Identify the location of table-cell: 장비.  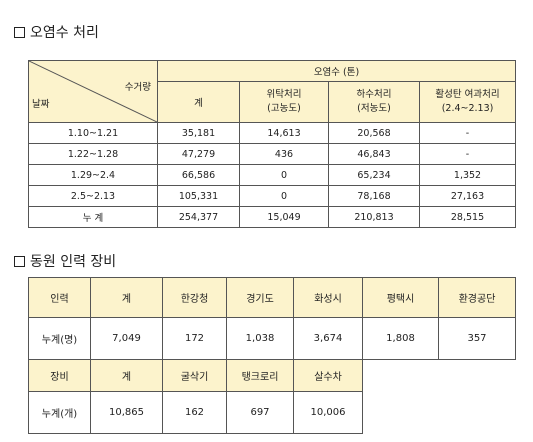
(59, 375).